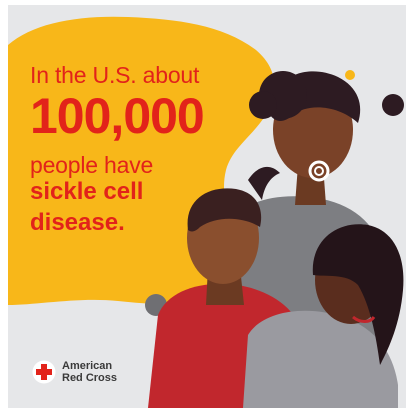 The image size is (412, 413). What do you see at coordinates (44, 372) in the screenshot?
I see `red-cross-icon` at bounding box center [44, 372].